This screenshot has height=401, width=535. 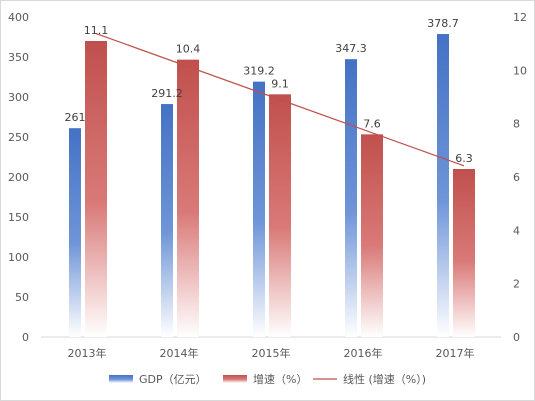 What do you see at coordinates (235, 379) in the screenshot?
I see `legend-swatch-growth` at bounding box center [235, 379].